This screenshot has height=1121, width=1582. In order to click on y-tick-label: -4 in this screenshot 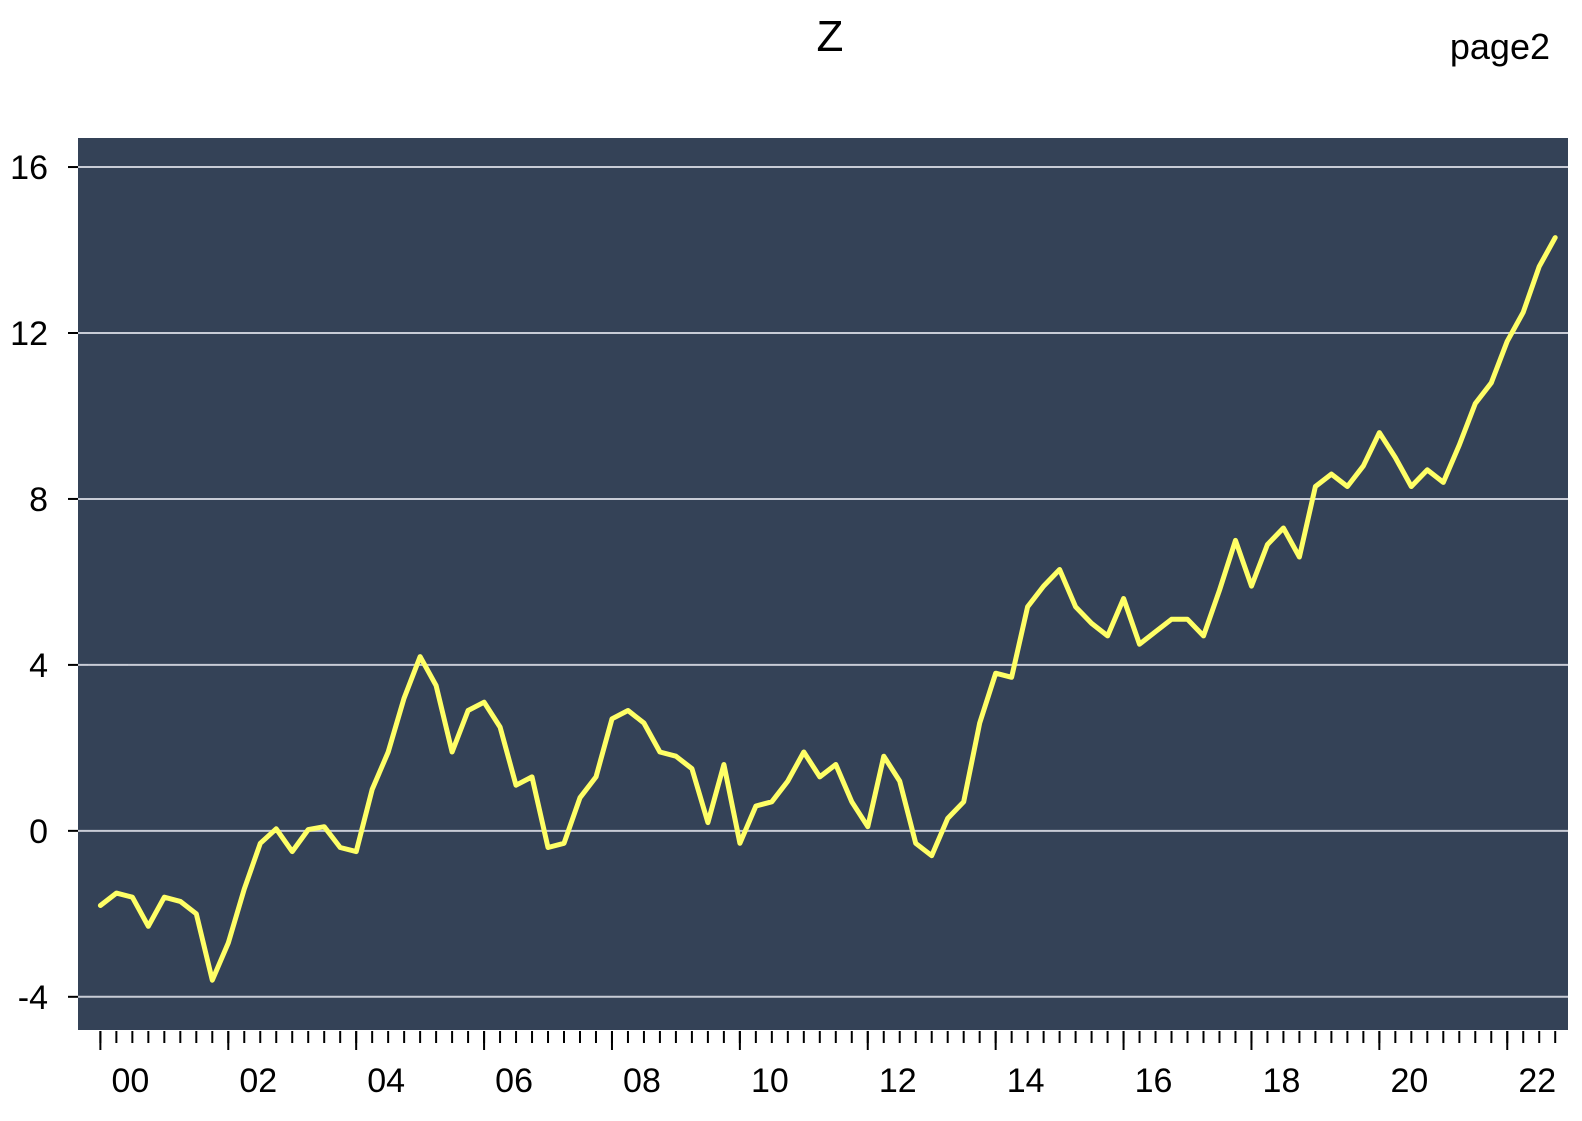, I will do `click(33, 998)`.